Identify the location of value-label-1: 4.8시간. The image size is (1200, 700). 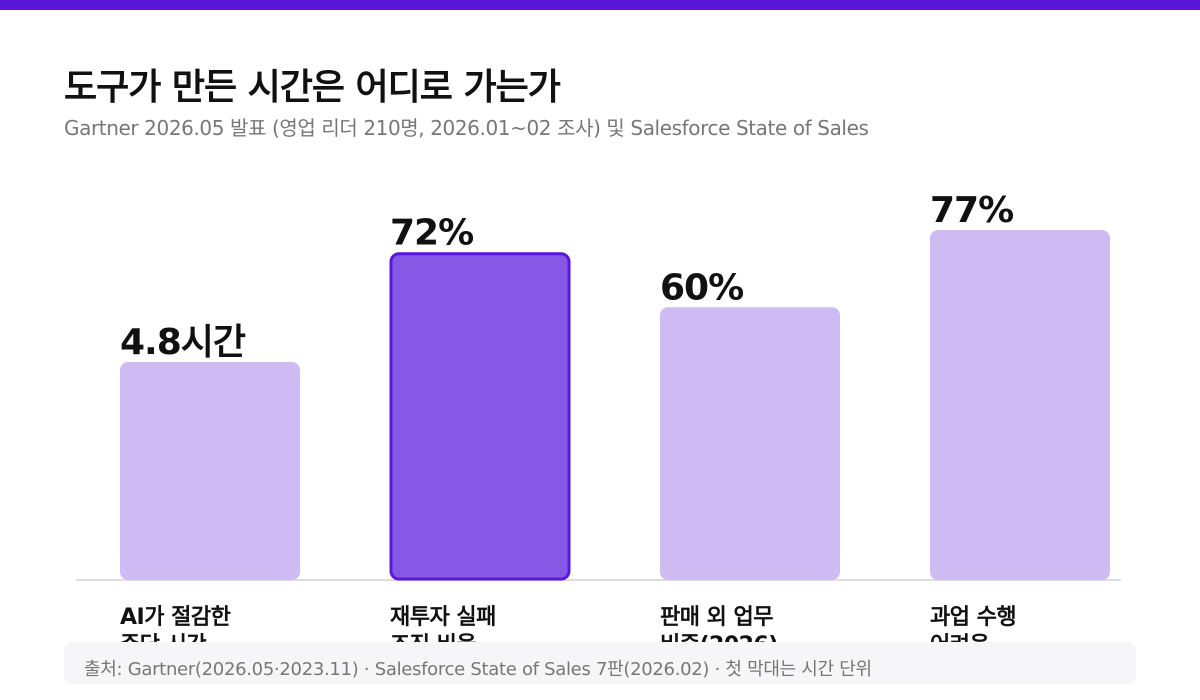
(183, 342).